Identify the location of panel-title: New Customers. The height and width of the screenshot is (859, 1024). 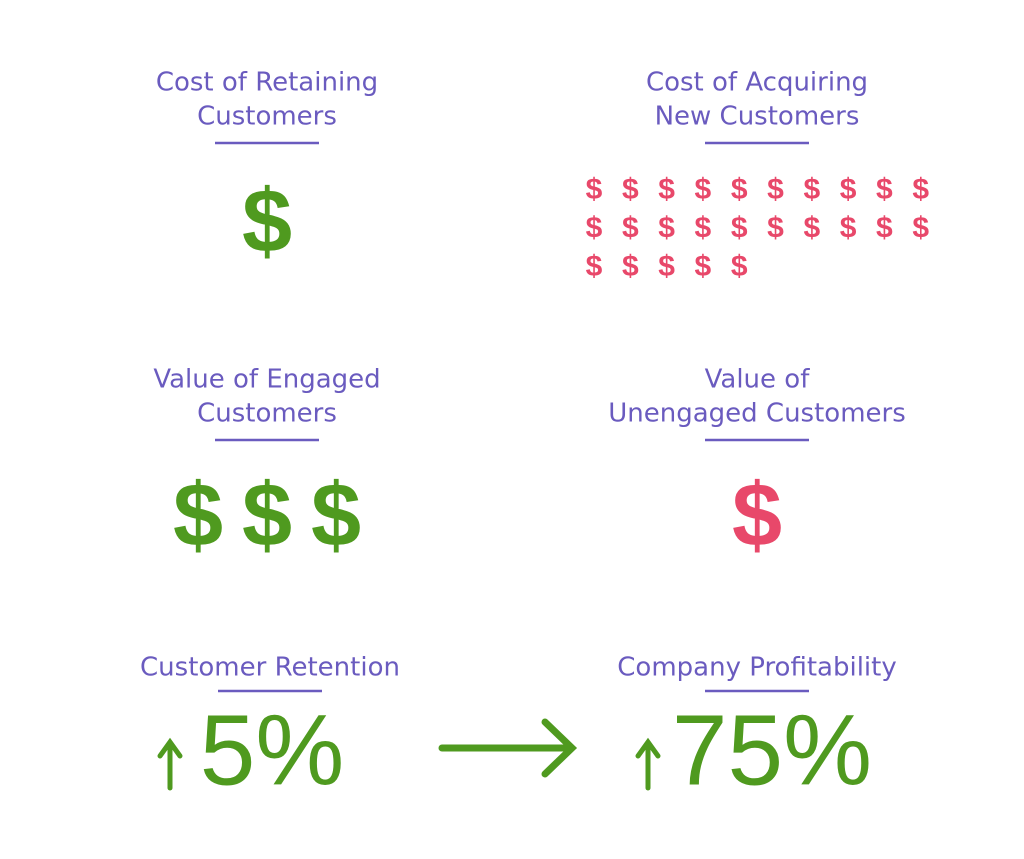
(757, 117).